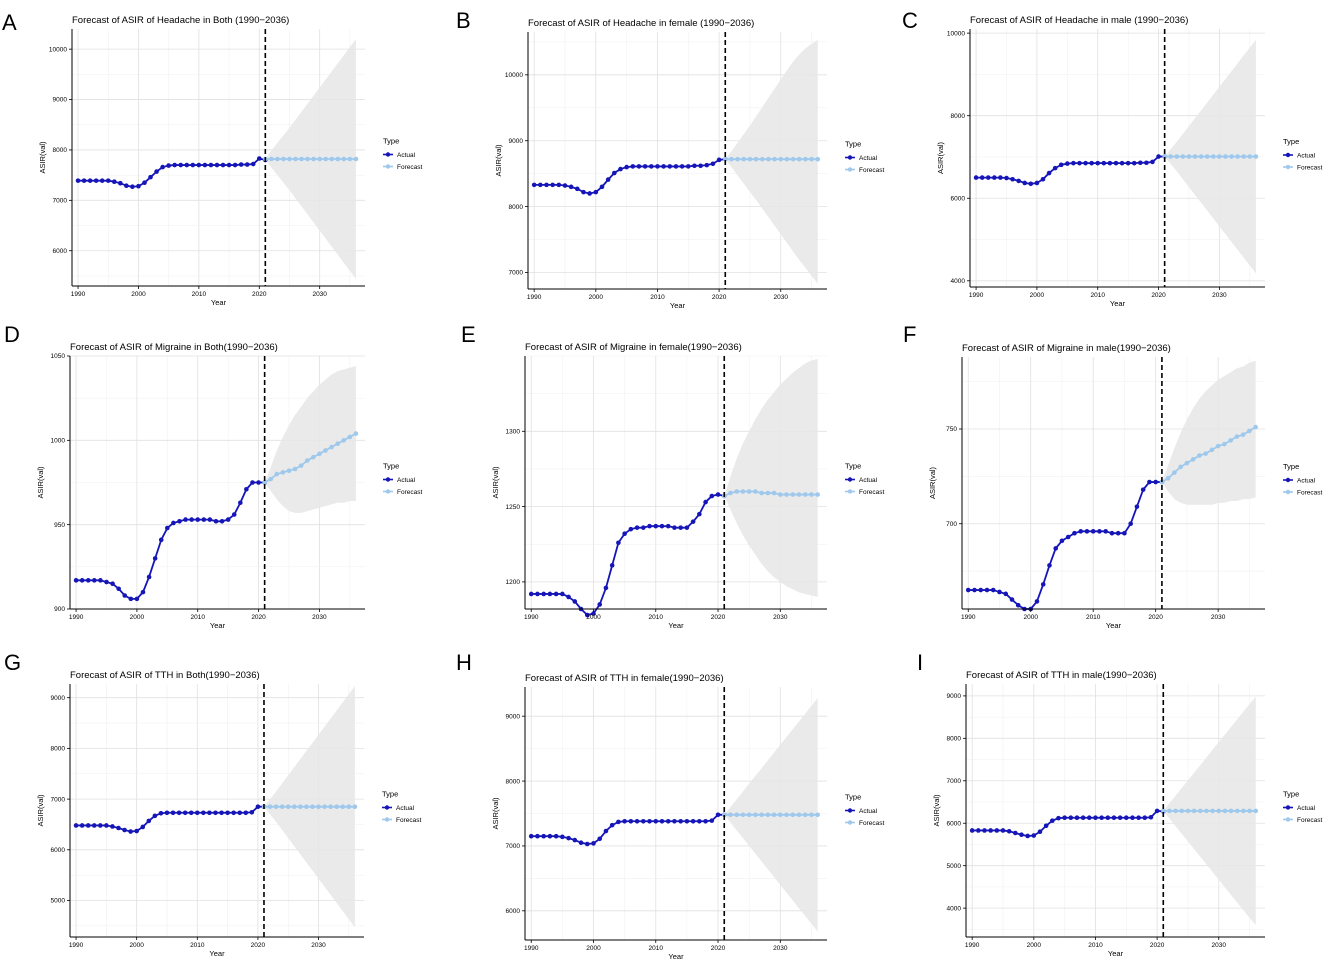  Describe the element at coordinates (406, 480) in the screenshot. I see `legend-label-actual: Actual` at that location.